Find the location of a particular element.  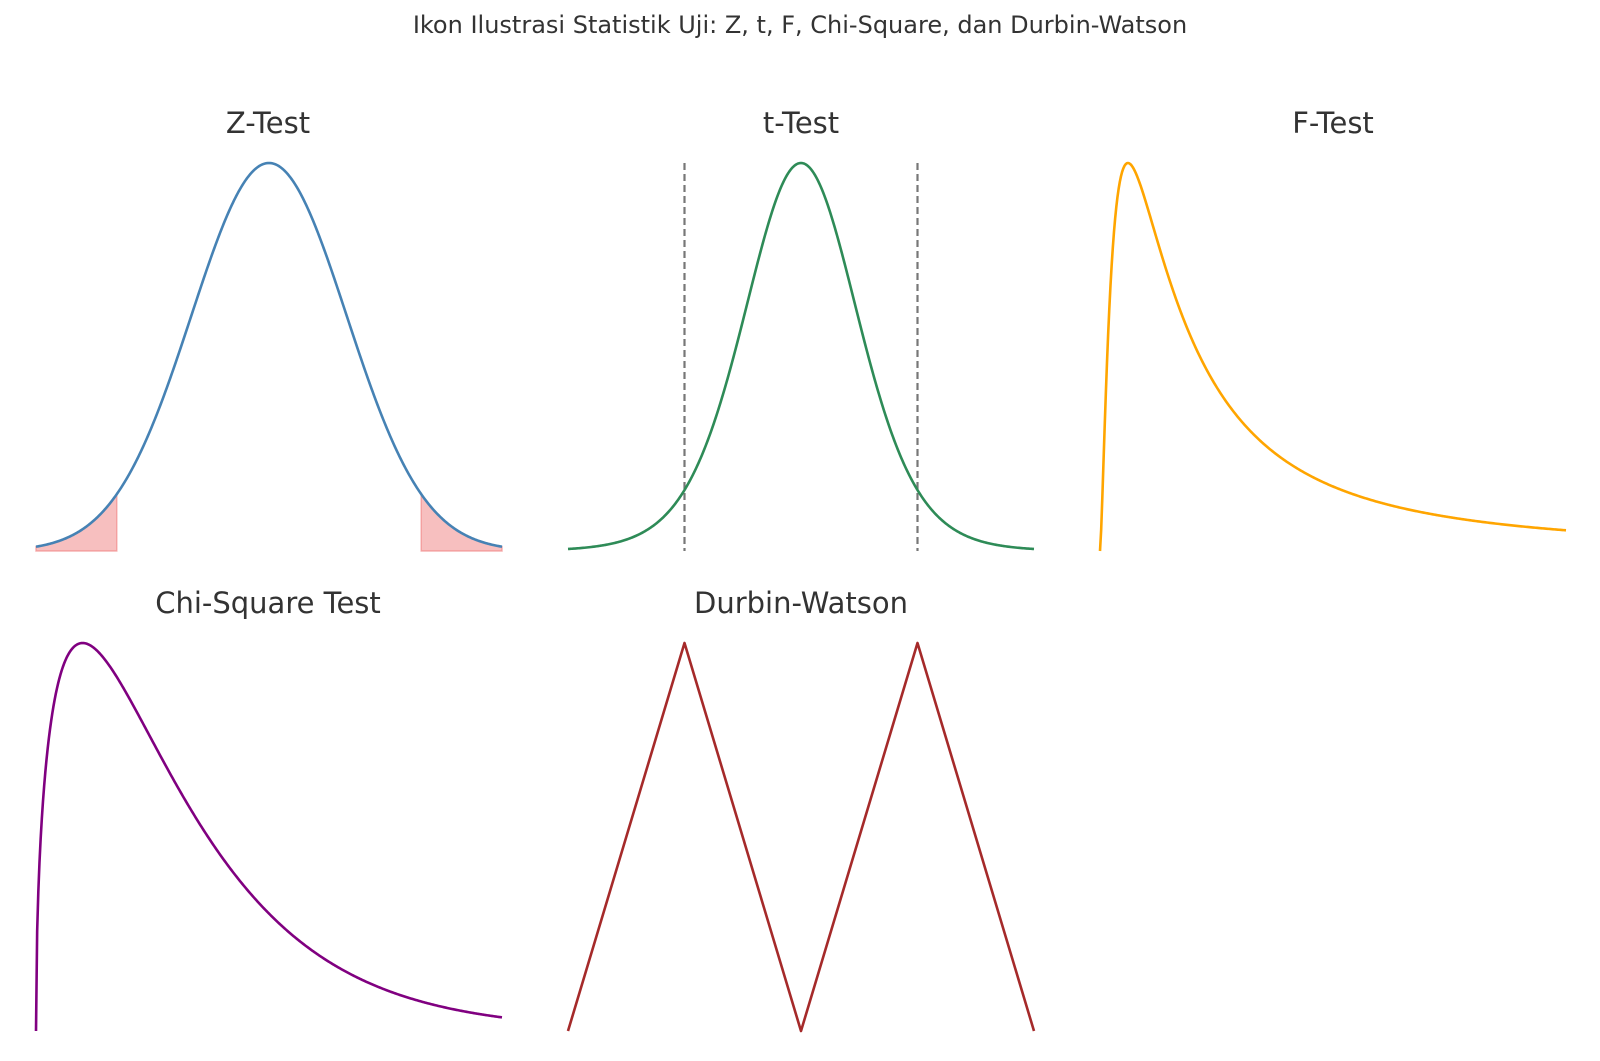

z-test-title: Z-Test is located at coordinates (268, 123).